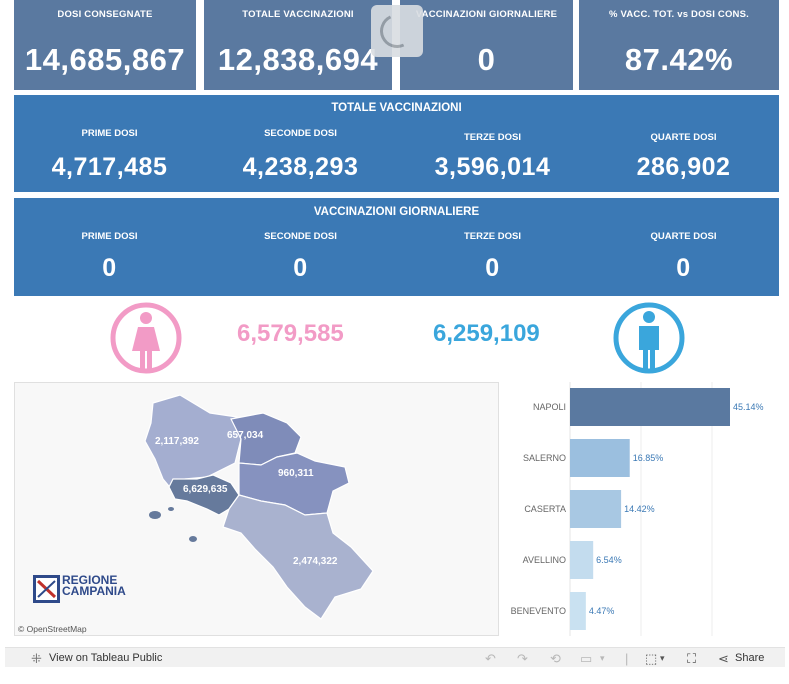 Image resolution: width=789 pixels, height=684 pixels. Describe the element at coordinates (298, 59) in the screenshot. I see `kpi-value: 12,838,694` at that location.